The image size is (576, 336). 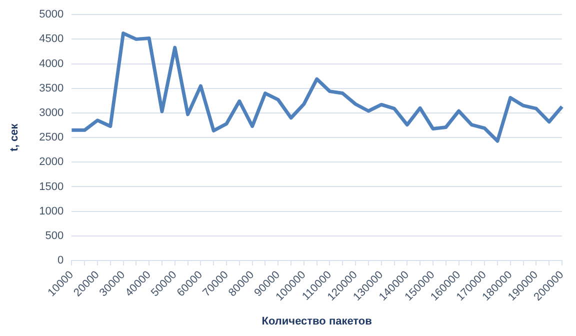 What do you see at coordinates (51, 14) in the screenshot?
I see `y-tick-label: 5000` at bounding box center [51, 14].